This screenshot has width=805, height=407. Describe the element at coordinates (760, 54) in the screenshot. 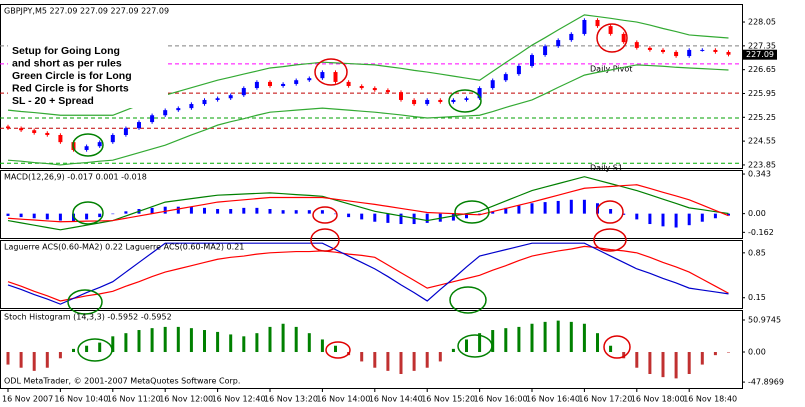

I see `current-price-box` at that location.